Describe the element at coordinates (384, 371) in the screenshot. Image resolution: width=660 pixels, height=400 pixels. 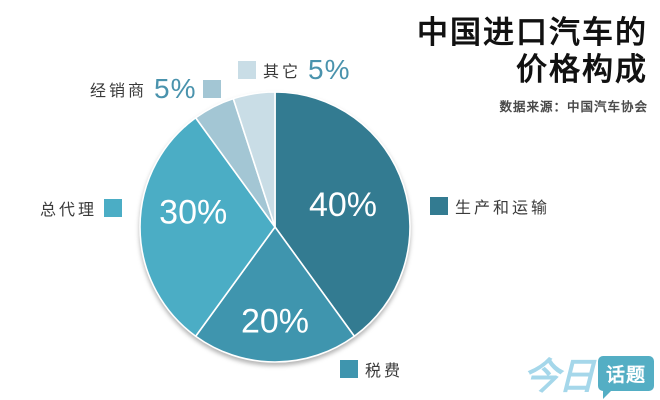
I see `shuifei-label: 税费` at that location.